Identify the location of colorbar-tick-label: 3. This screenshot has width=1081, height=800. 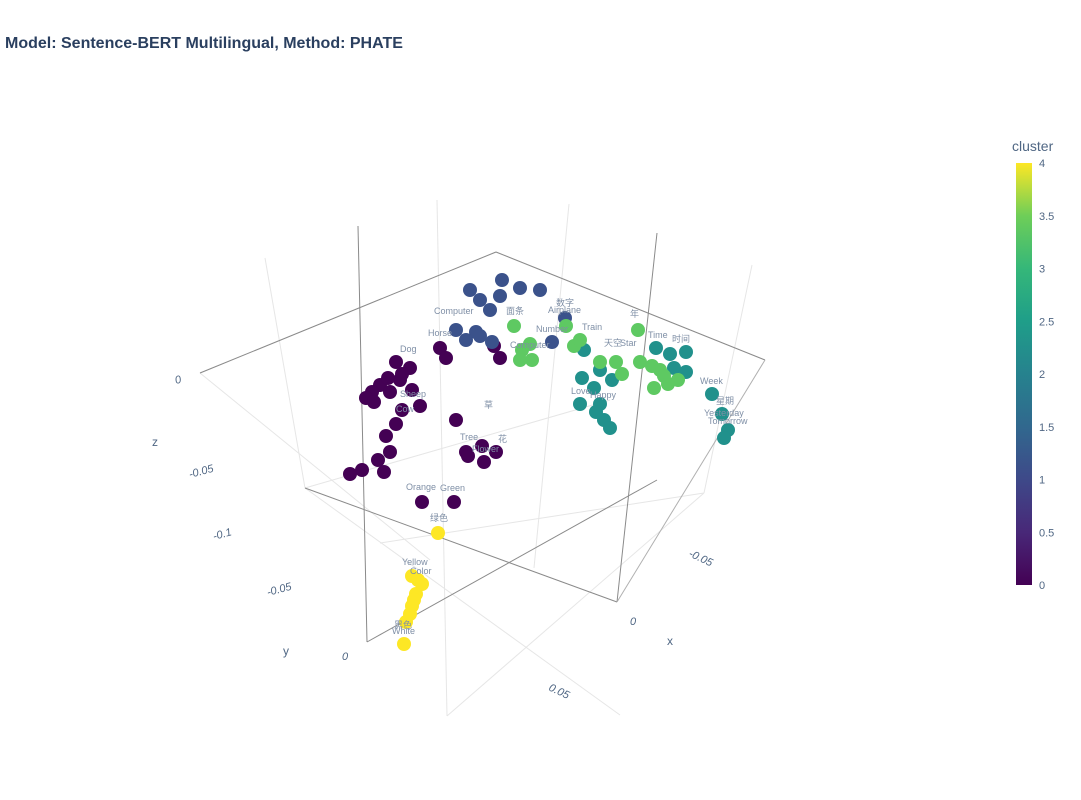
(1042, 270).